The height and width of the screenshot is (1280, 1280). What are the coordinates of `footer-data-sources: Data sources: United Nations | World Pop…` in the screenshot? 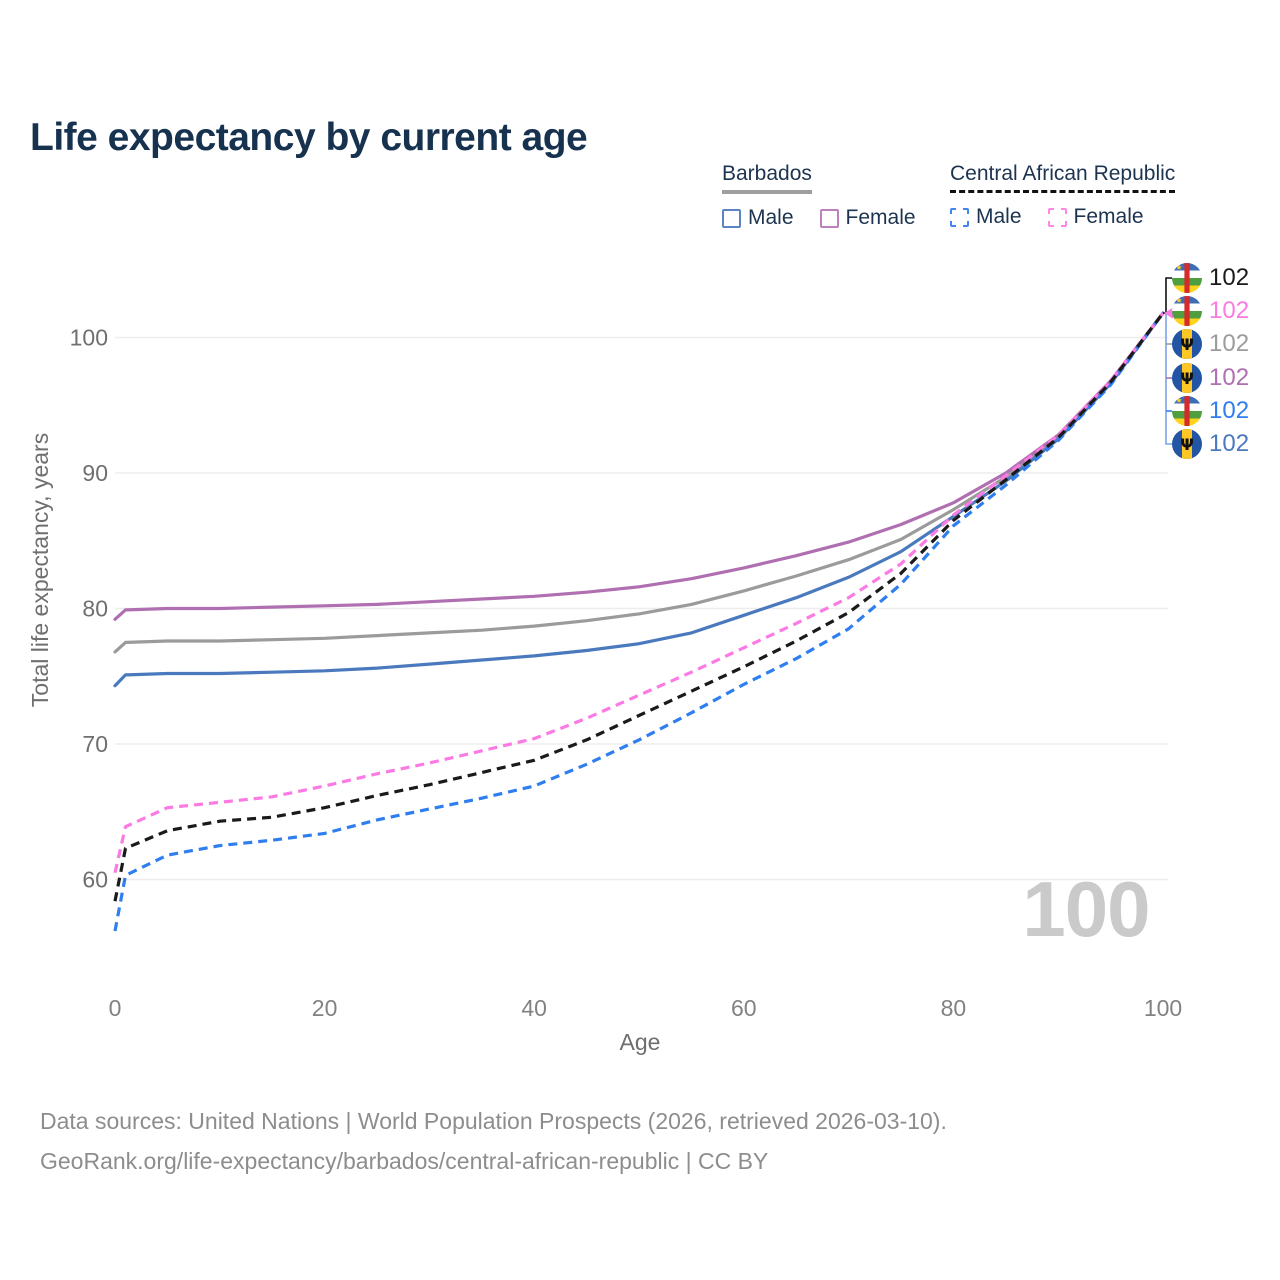 It's located at (493, 1121).